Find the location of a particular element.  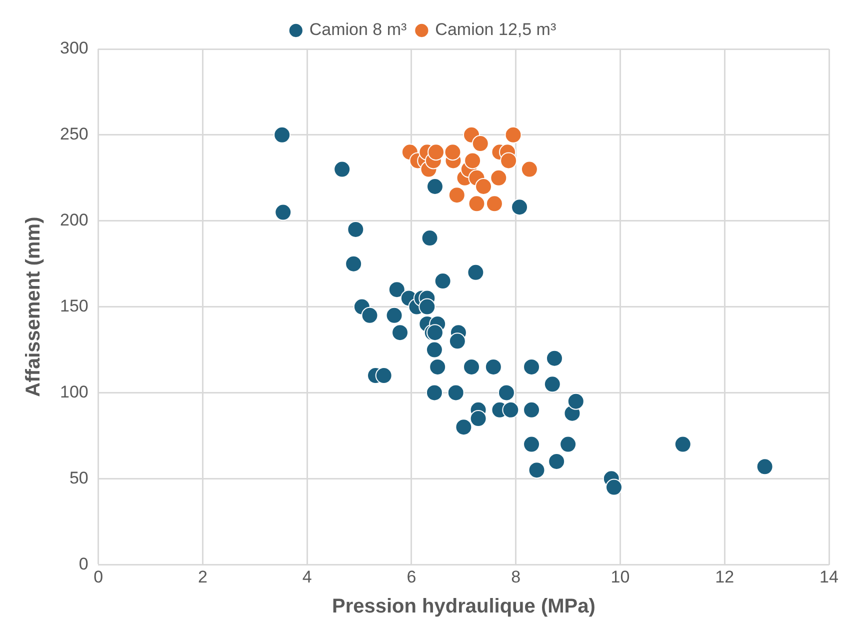

legend-label: Camion 12,5 m³ is located at coordinates (495, 30).